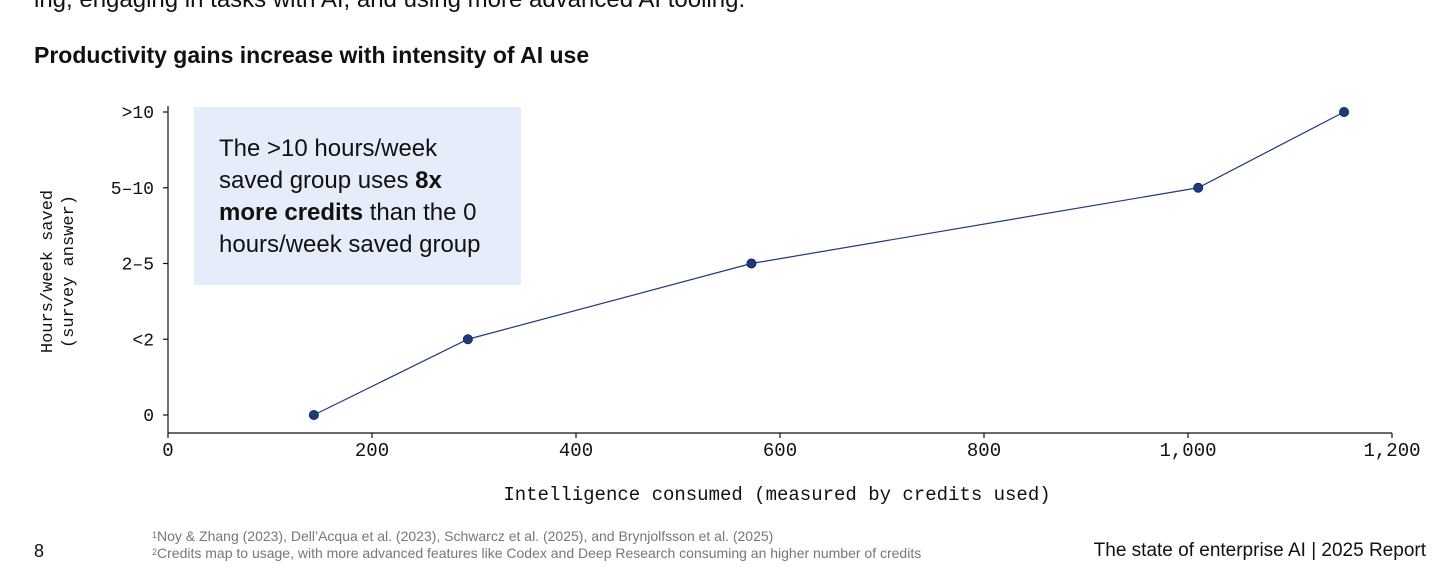 The image size is (1456, 581). I want to click on y-axis-label-line: (survey answer), so click(69, 271).